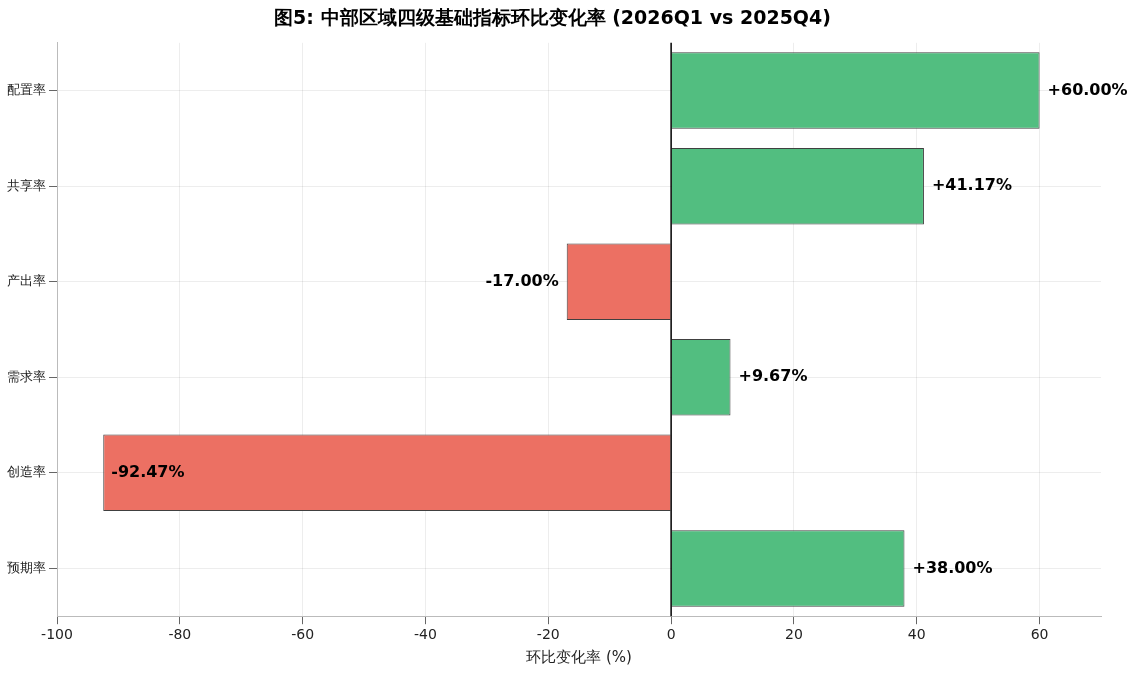 The height and width of the screenshot is (673, 1141). Describe the element at coordinates (916, 634) in the screenshot. I see `x-tick-label: 40` at that location.